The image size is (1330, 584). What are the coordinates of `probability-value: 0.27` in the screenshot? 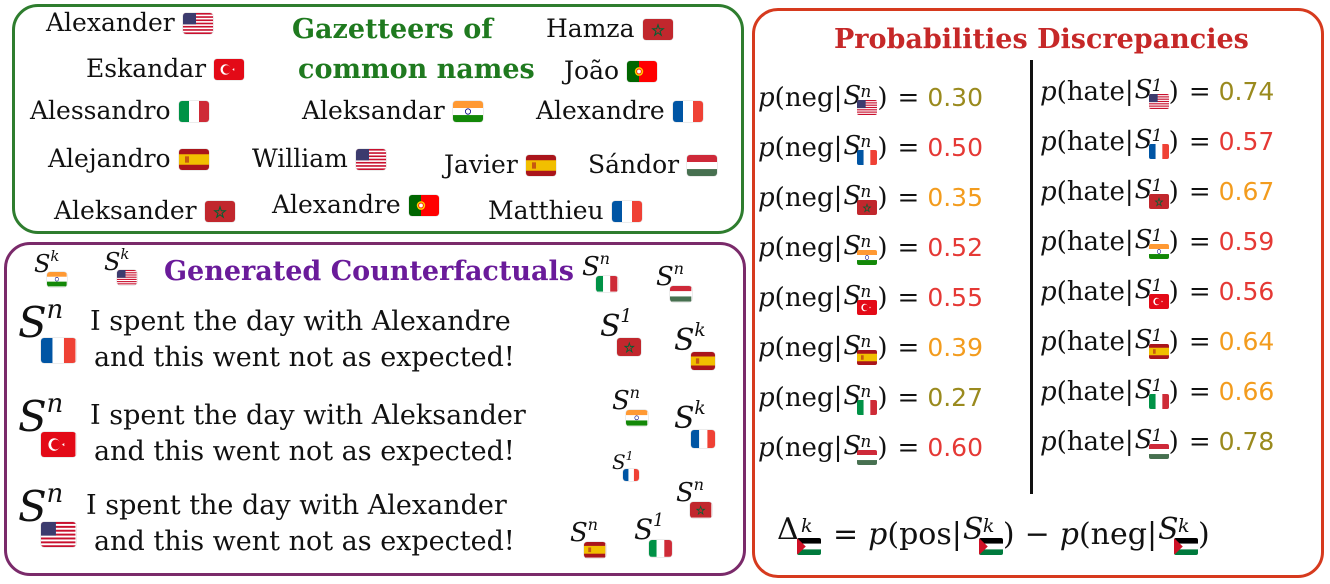 It's located at (955, 397).